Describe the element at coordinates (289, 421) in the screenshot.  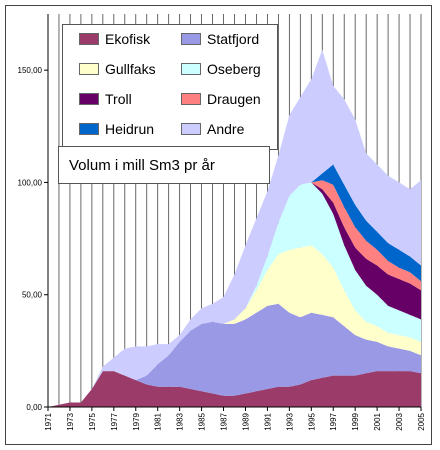
I see `x-tick-label: 1993` at that location.